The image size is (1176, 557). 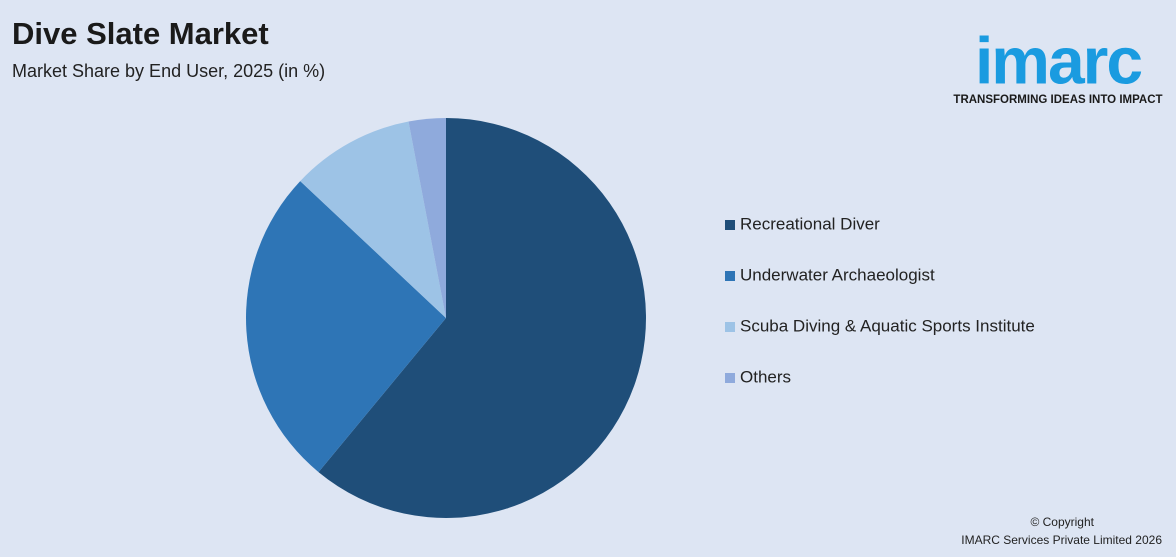 I want to click on legend-label: Others, so click(x=765, y=376).